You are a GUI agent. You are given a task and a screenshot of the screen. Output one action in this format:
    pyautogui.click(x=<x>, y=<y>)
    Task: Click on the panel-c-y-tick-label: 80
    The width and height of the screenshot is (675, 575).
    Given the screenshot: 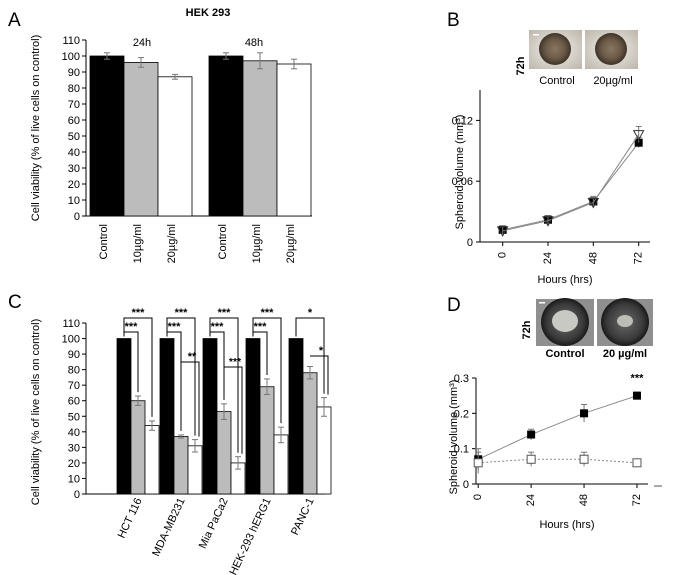 What is the action you would take?
    pyautogui.click(x=74, y=371)
    